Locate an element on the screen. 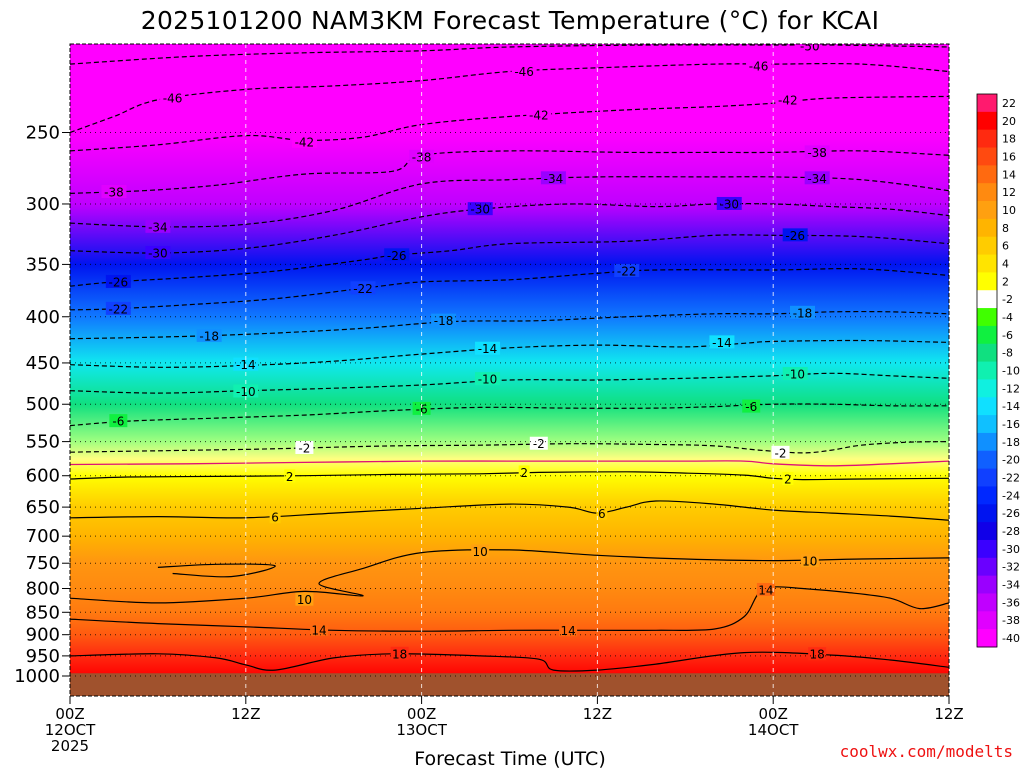  x-tick-label: 12Z is located at coordinates (948, 714).